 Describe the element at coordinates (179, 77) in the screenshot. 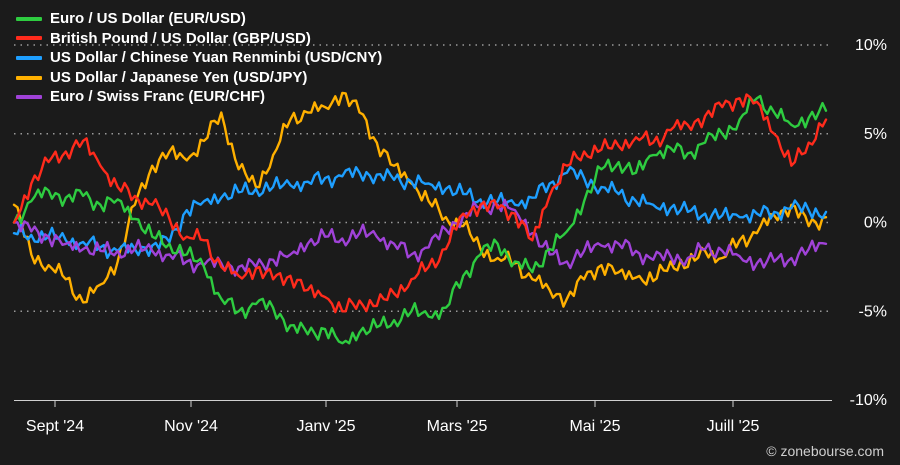

I see `legend-label: US Dollar / Japanese Yen (USD/JPY)` at that location.